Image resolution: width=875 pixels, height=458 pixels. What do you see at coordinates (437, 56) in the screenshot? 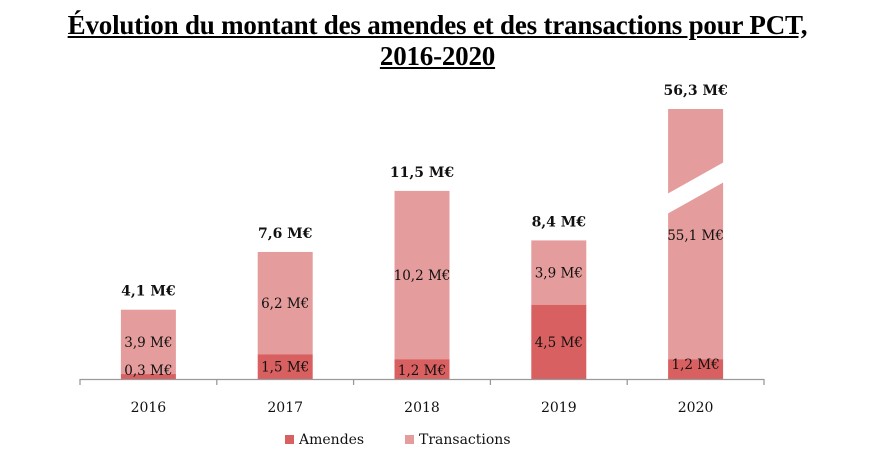
I see `chart-title-line-2: 2016-2020` at bounding box center [437, 56].